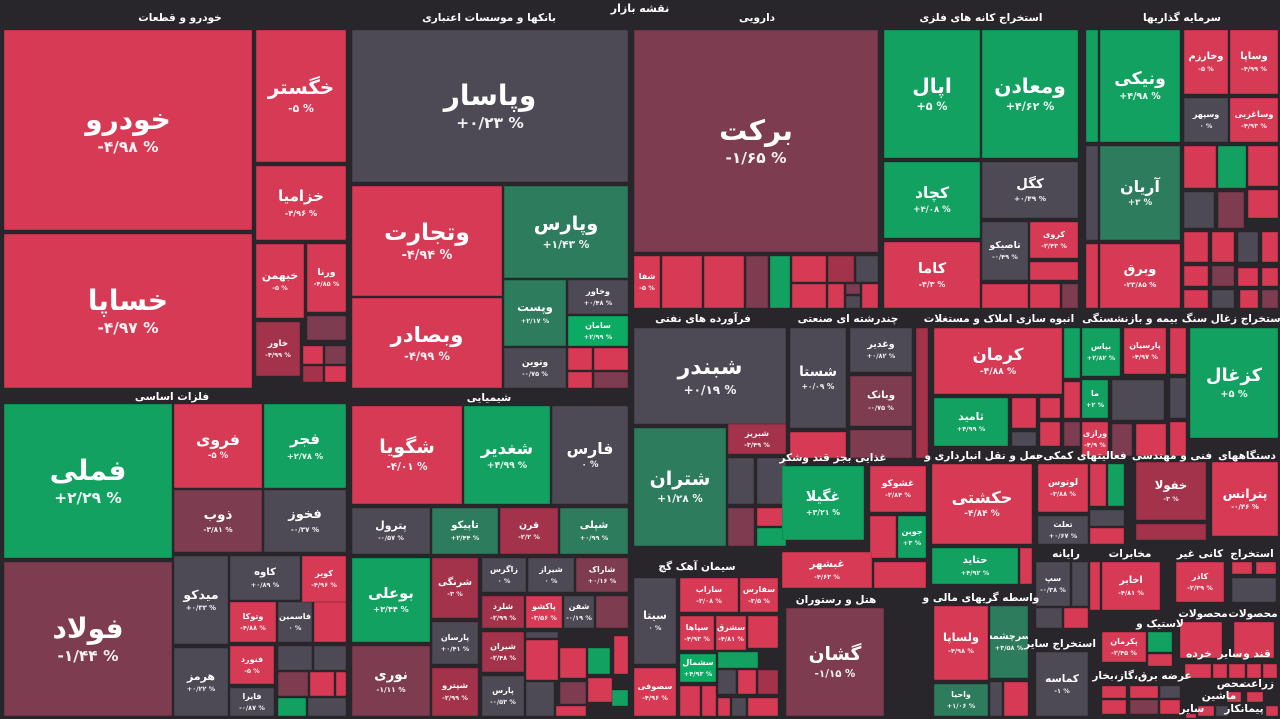 The height and width of the screenshot is (719, 1280). What do you see at coordinates (504, 575) in the screenshot?
I see `stock-tile: زاگرس ۰ %` at bounding box center [504, 575].